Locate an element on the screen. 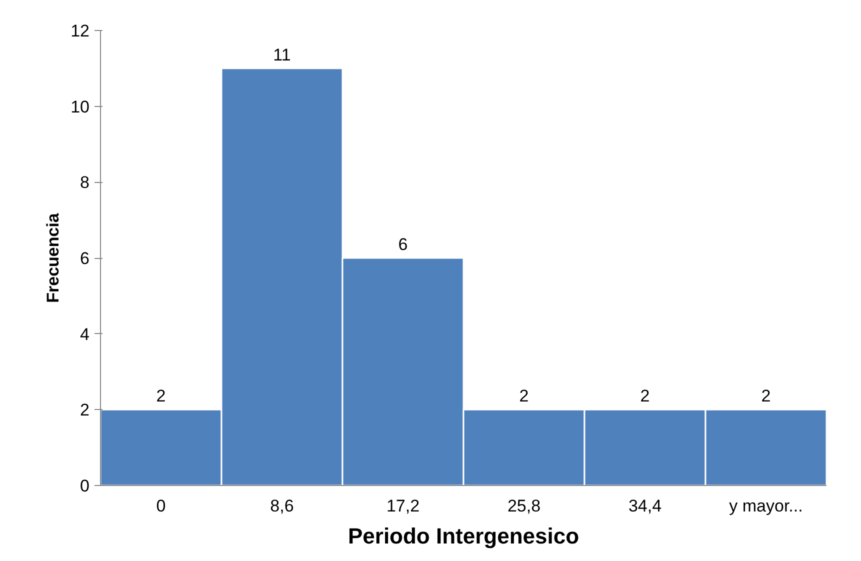 The height and width of the screenshot is (561, 861). x-tick-label: 0 is located at coordinates (161, 506).